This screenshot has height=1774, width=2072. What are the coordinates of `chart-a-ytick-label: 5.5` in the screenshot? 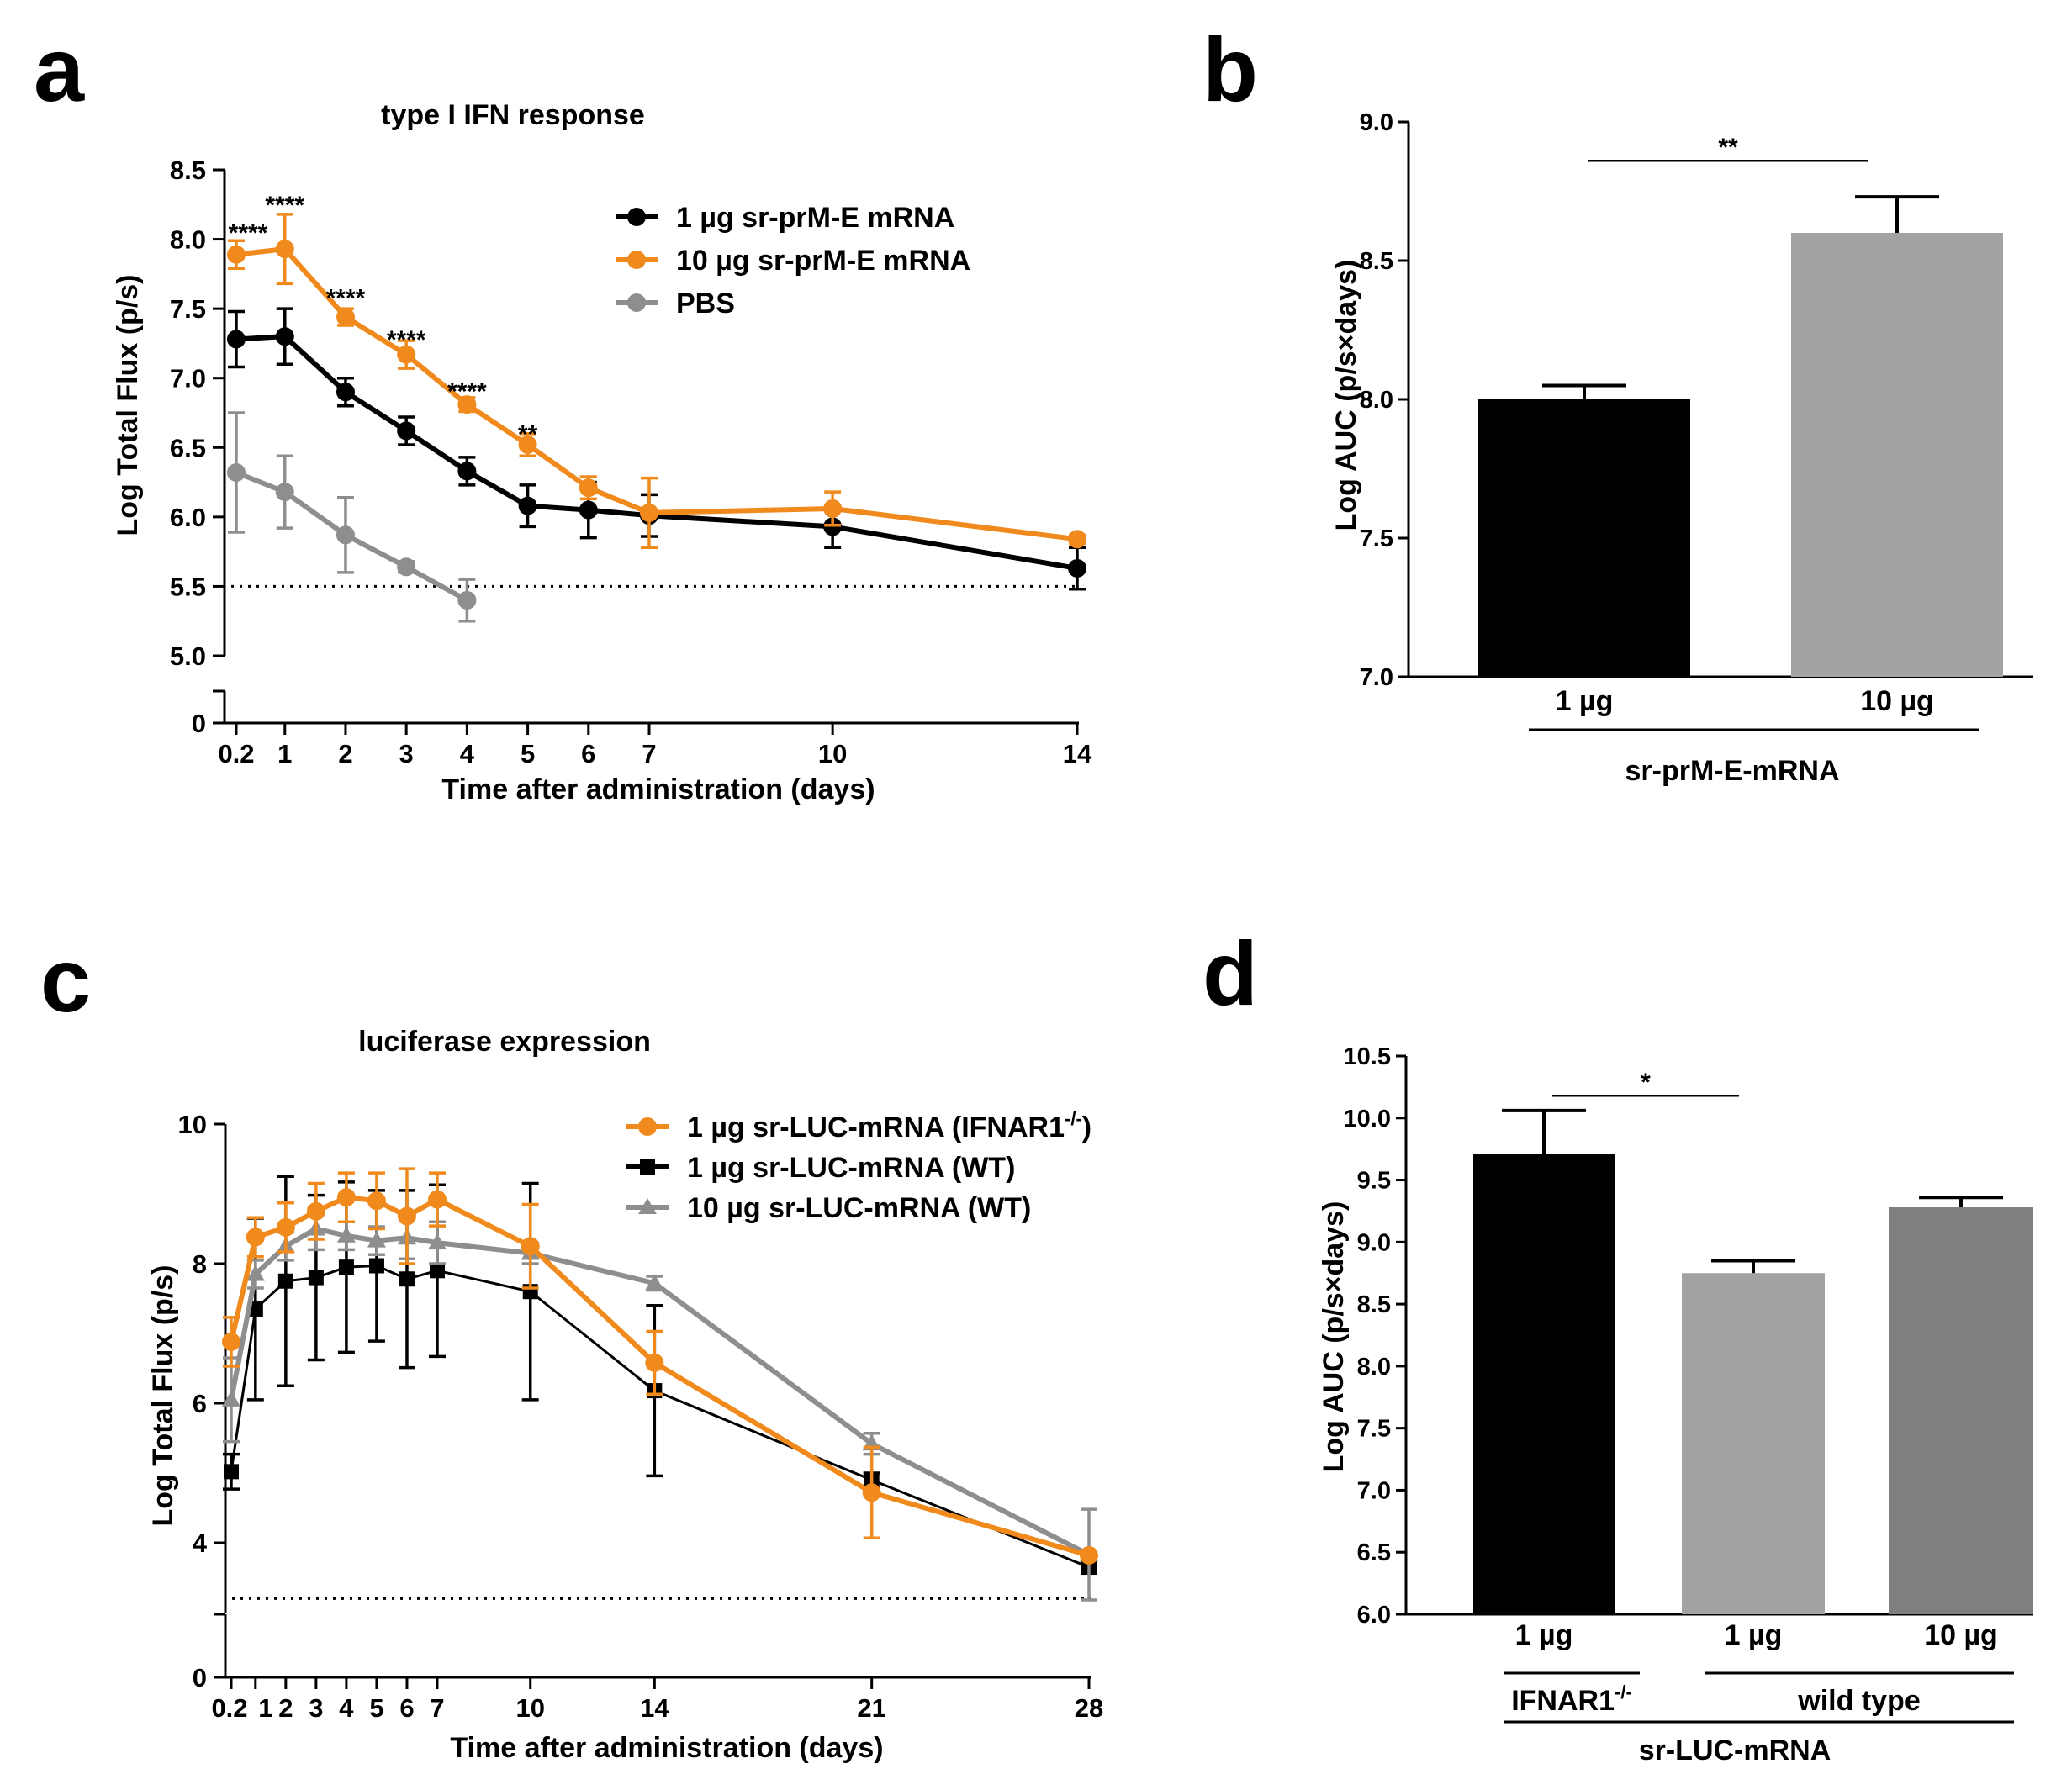 It's located at (188, 586).